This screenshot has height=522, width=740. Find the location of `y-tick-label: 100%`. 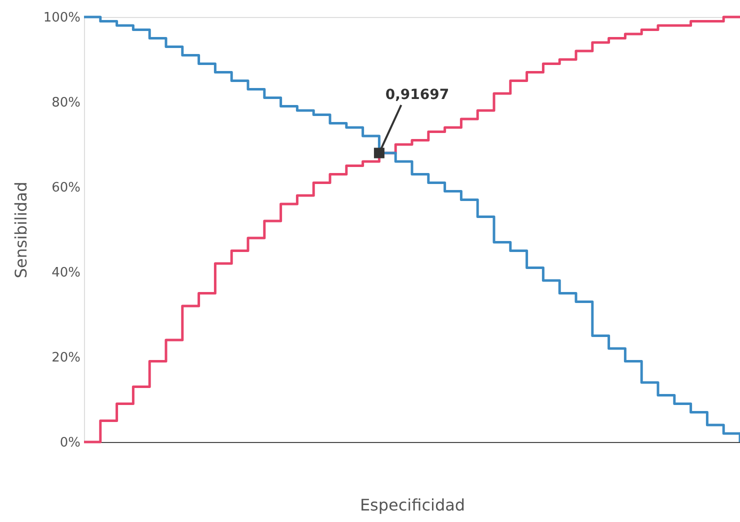

y-tick-label: 100% is located at coordinates (61, 18).